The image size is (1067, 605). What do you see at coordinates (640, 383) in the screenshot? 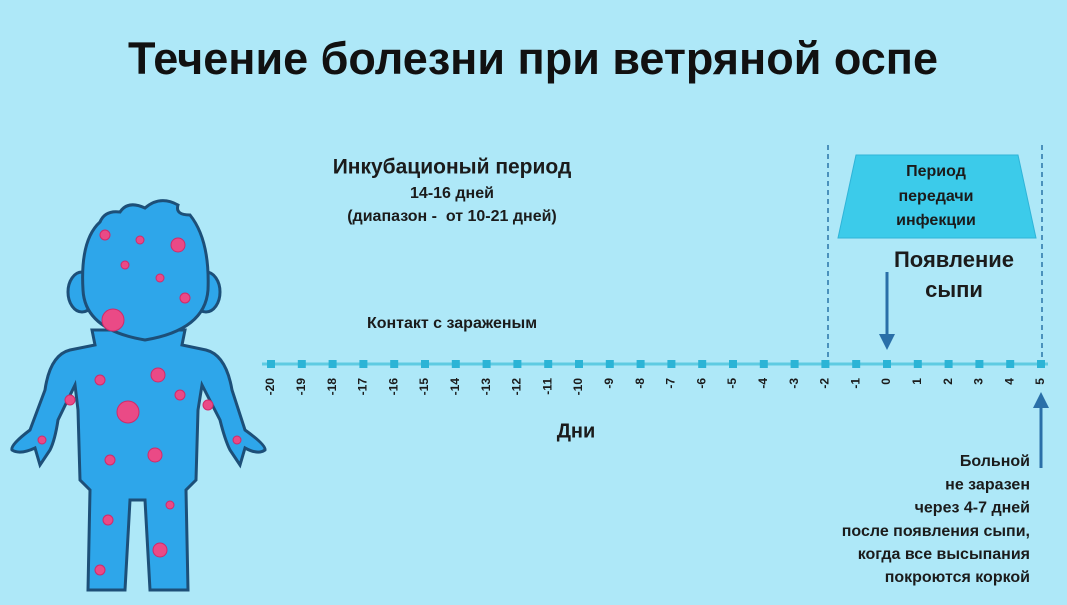
I see `tick-label: -8` at bounding box center [640, 383].